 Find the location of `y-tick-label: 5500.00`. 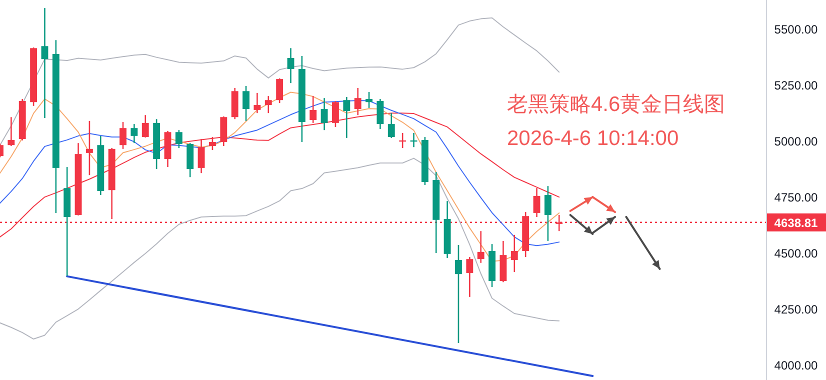

y-tick-label: 5500.00 is located at coordinates (796, 29).